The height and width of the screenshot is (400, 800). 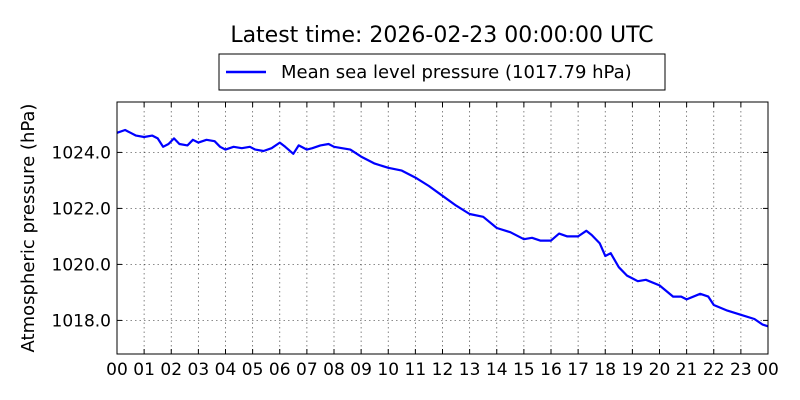 I want to click on x-tick-label: 04, so click(x=226, y=370).